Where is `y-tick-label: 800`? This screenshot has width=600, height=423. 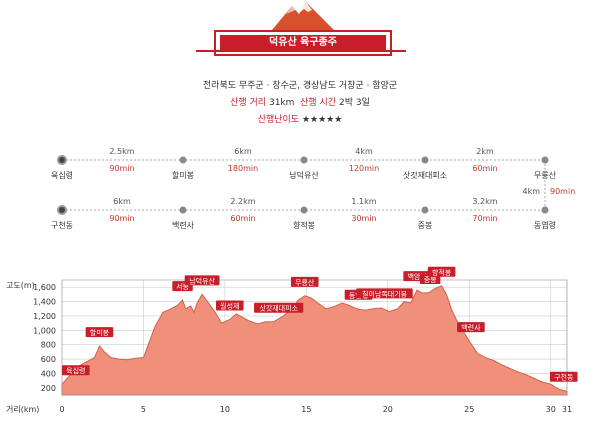
y-tick-label: 800 is located at coordinates (48, 345).